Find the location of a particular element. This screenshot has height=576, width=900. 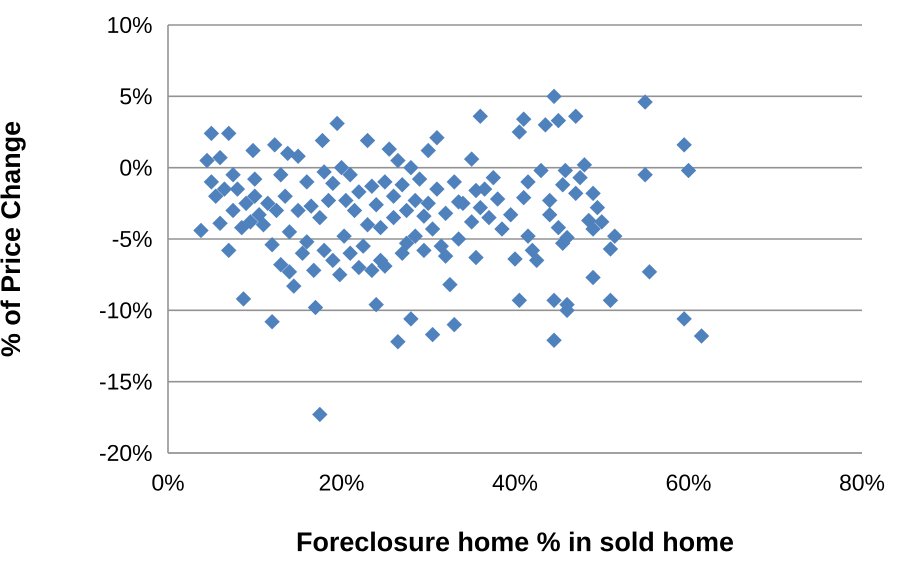

y-tick-label: -10% is located at coordinates (126, 310).